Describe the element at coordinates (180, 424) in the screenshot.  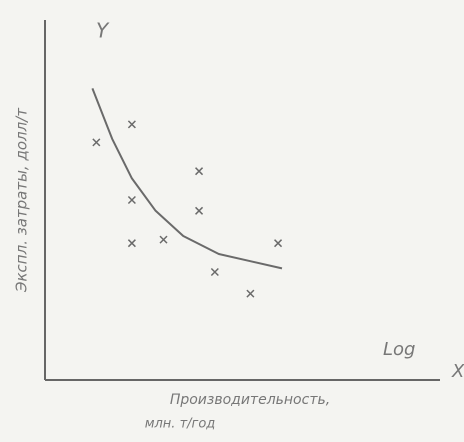
I see `x-axis-label: млн. т/год` at that location.